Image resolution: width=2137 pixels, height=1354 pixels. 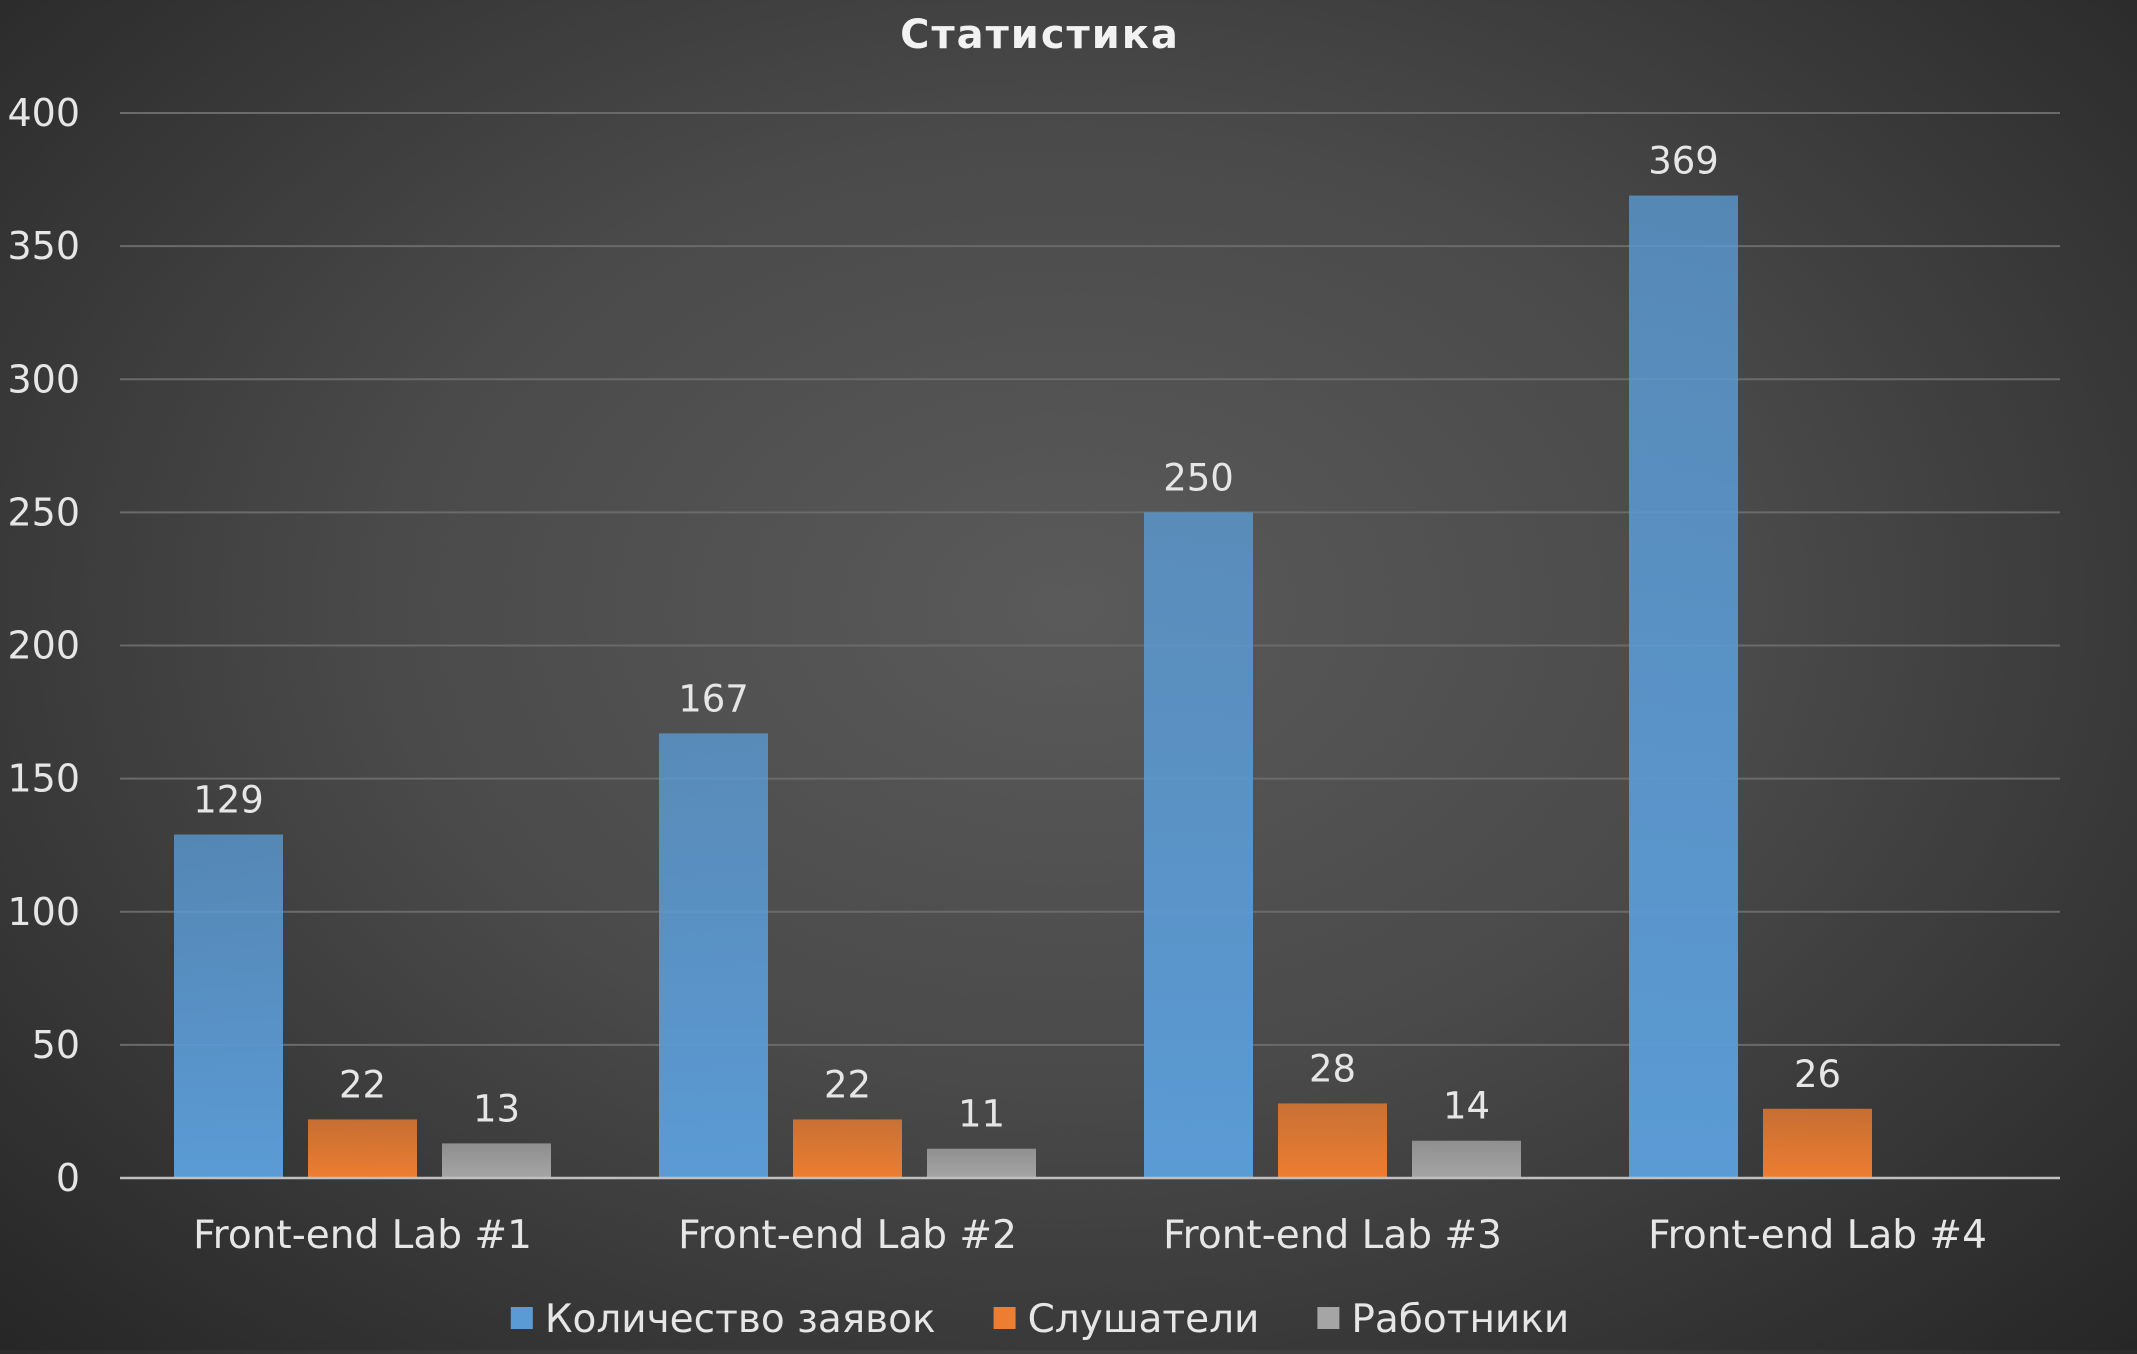 I want to click on x-tick-label: Front-end Lab #3, so click(x=1332, y=1235).